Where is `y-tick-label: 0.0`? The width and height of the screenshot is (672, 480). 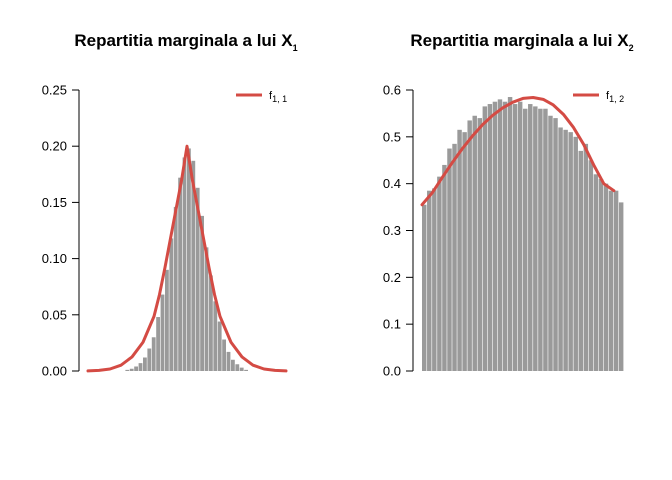 y-tick-label: 0.0 is located at coordinates (392, 371).